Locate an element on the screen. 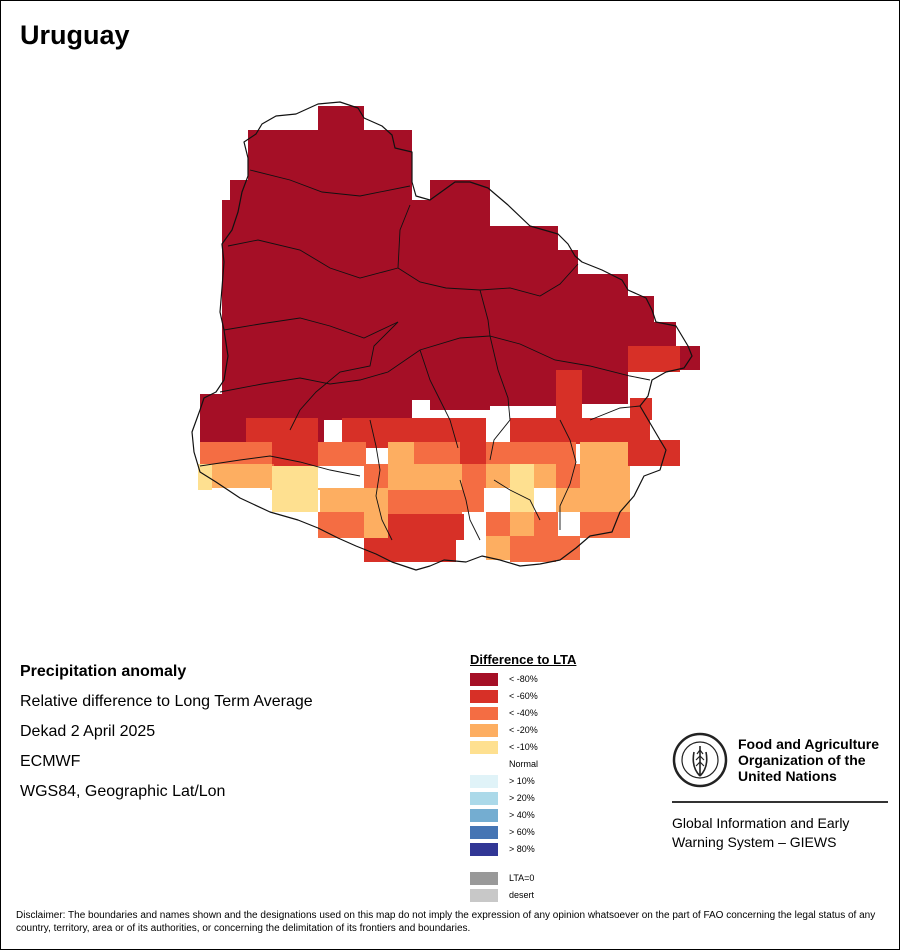 The height and width of the screenshot is (950, 900). legend-label: > 40% is located at coordinates (522, 815).